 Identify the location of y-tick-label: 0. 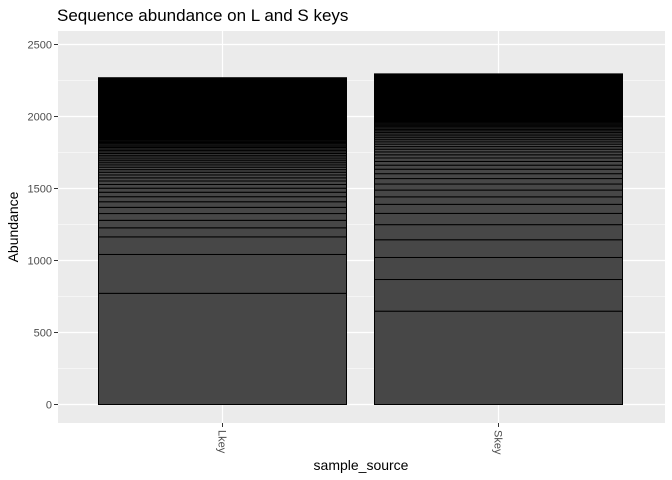
(49, 406).